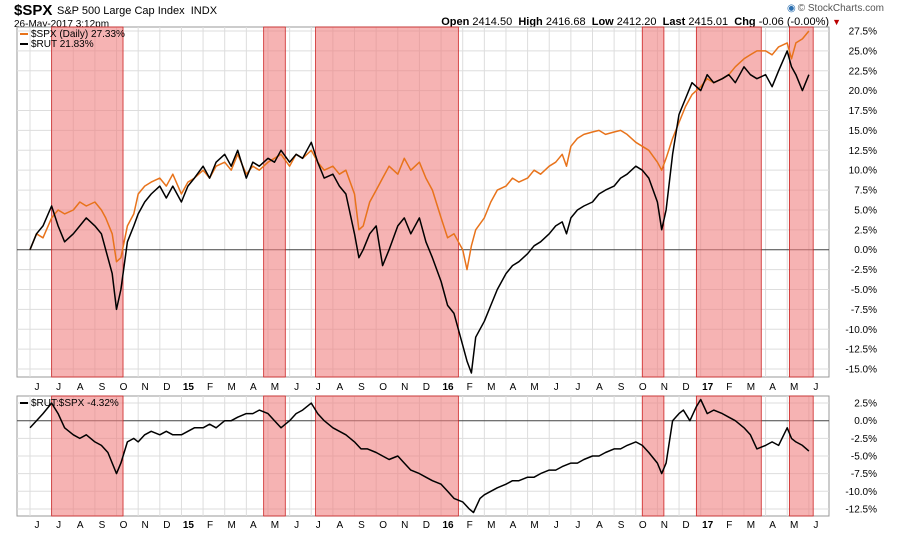  I want to click on chart-symbol: $SPX, so click(33, 10).